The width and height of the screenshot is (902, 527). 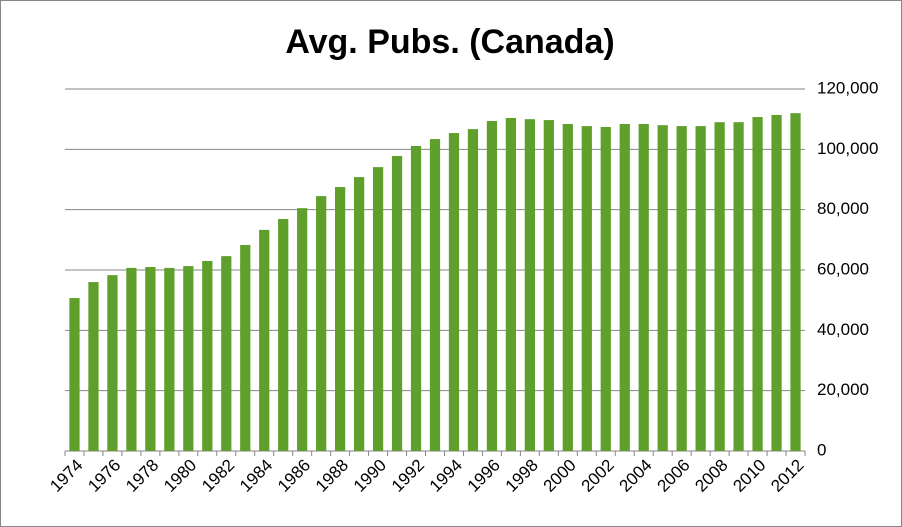 I want to click on y-tick-label: 80,000, so click(x=843, y=208).